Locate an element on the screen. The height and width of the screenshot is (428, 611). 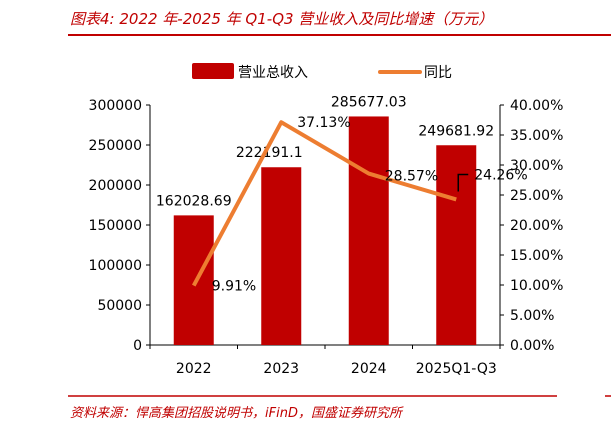
bar-data-label: 285677.03 is located at coordinates (369, 102).